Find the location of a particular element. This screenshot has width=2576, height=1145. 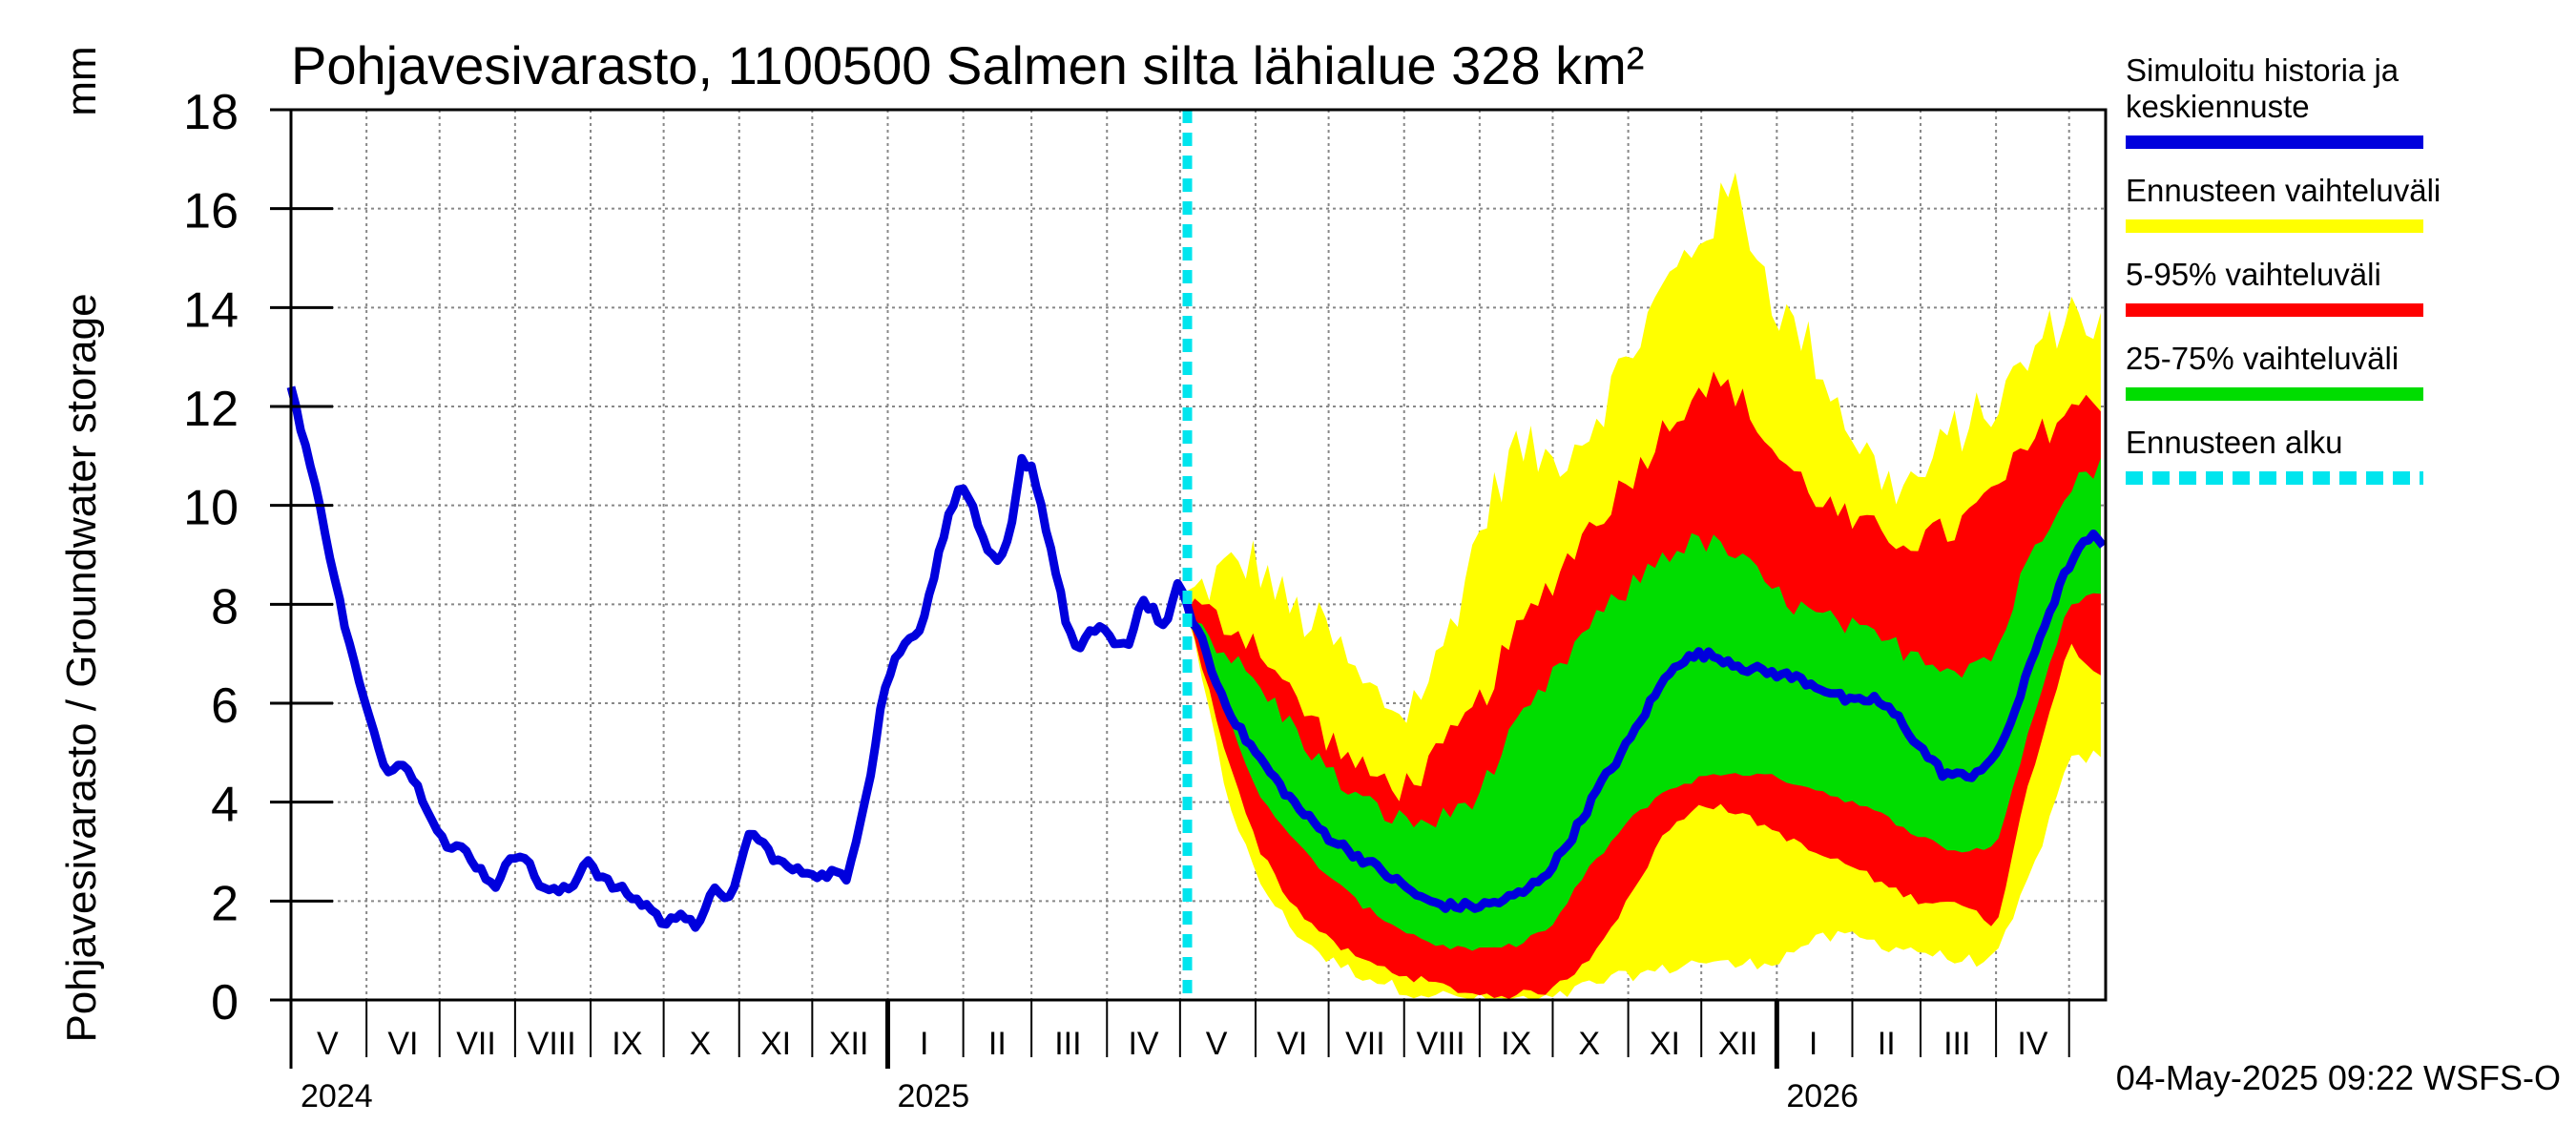

y-axis-label: Pohjavesivarasto / Groundwater storage is located at coordinates (81, 667).